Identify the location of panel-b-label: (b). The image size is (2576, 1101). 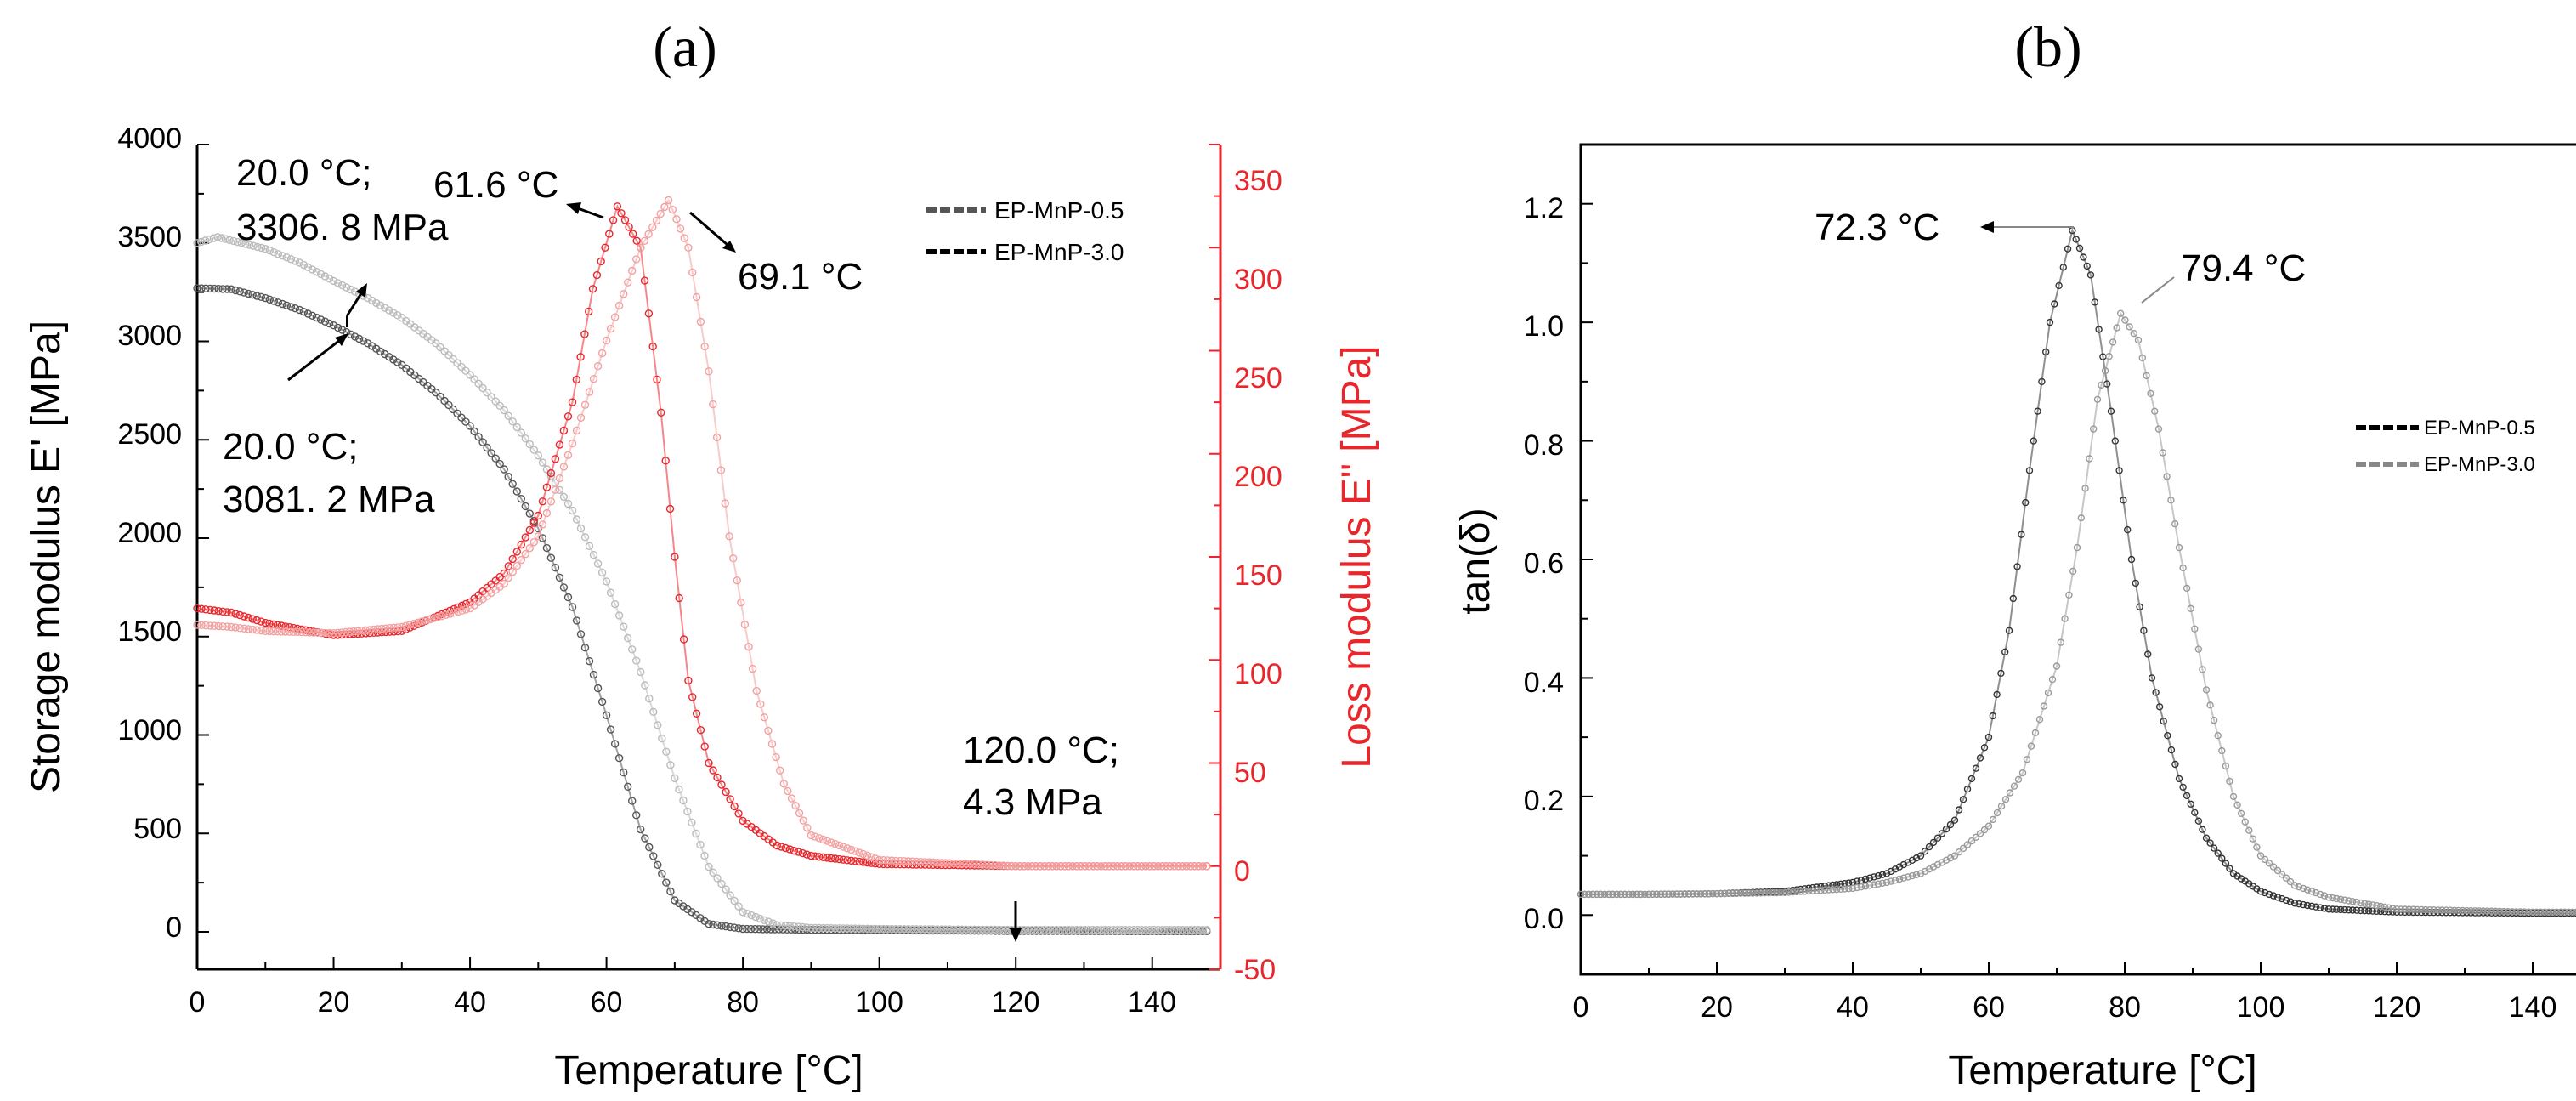
(2047, 46).